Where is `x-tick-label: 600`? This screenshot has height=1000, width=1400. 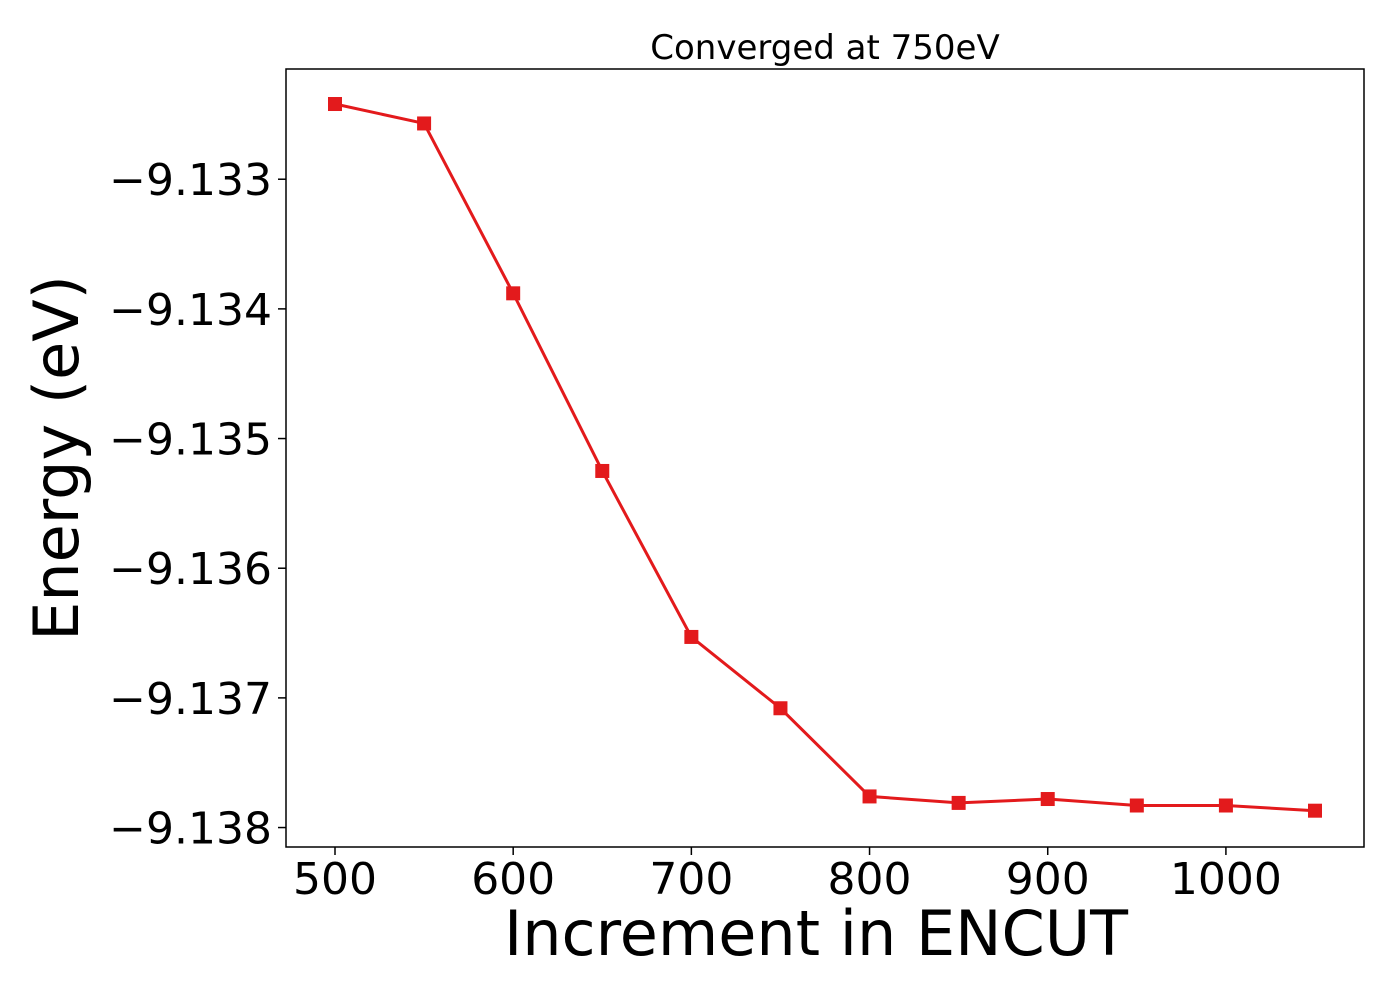 x-tick-label: 600 is located at coordinates (513, 879).